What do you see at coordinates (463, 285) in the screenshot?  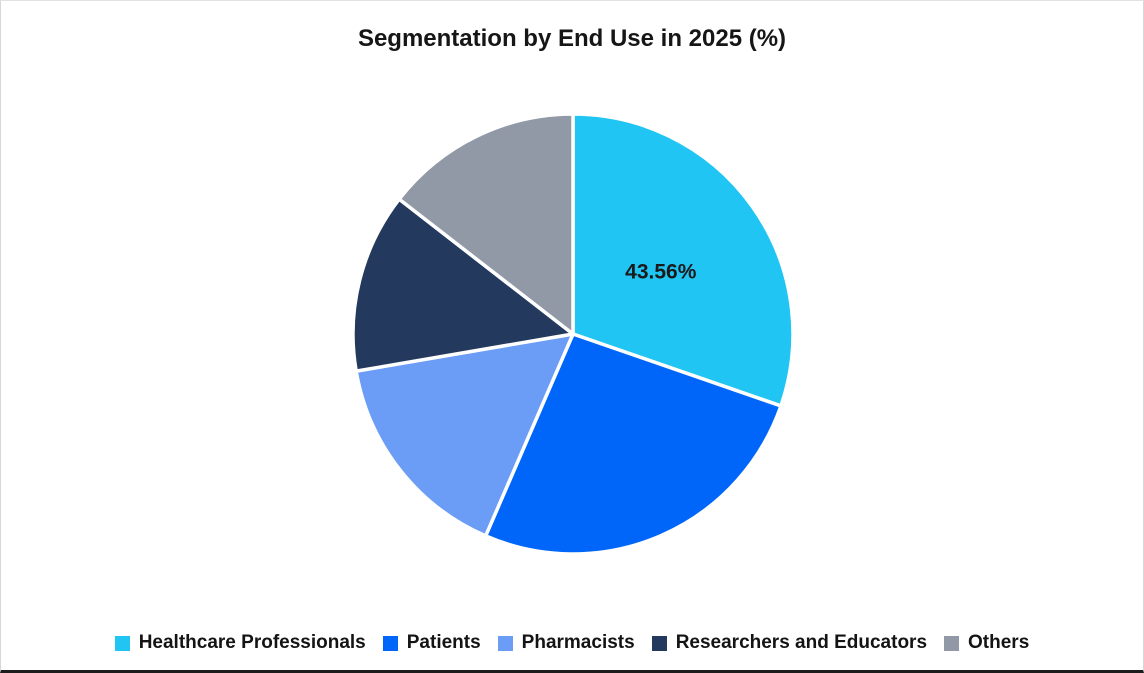 I see `pie-slice-researchers-and-educators` at bounding box center [463, 285].